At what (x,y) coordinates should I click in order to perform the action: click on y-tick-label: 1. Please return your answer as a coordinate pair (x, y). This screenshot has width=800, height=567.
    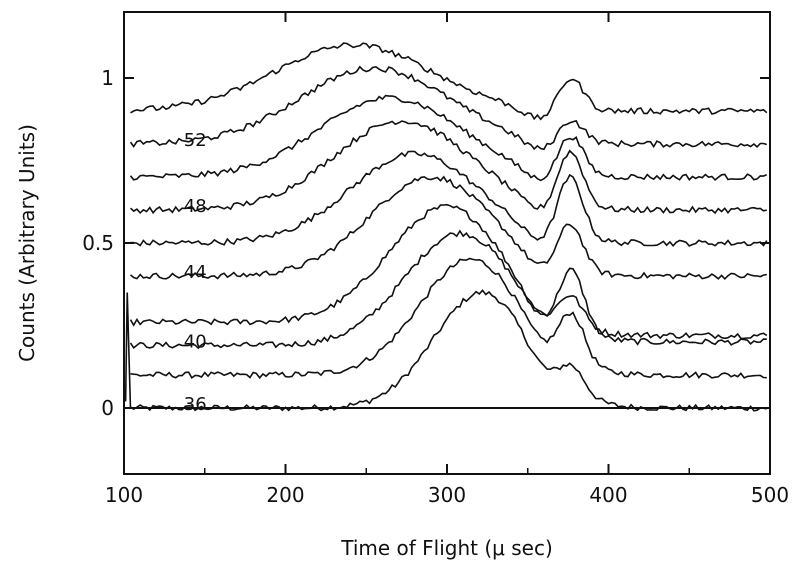
    Looking at the image, I should click on (107, 78).